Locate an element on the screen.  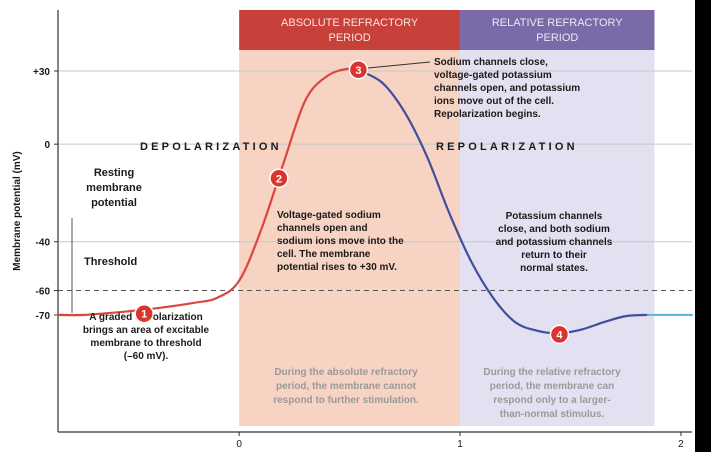
right-edge-bar is located at coordinates (703, 226).